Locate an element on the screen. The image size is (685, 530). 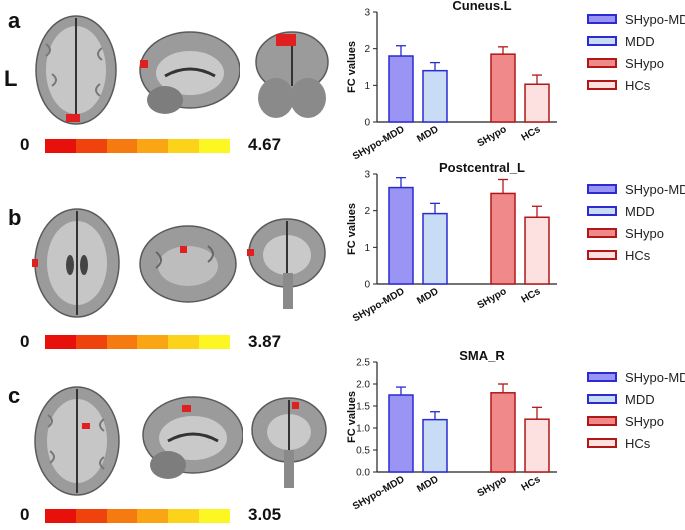
scale-min-c: 0 is located at coordinates (25, 514).